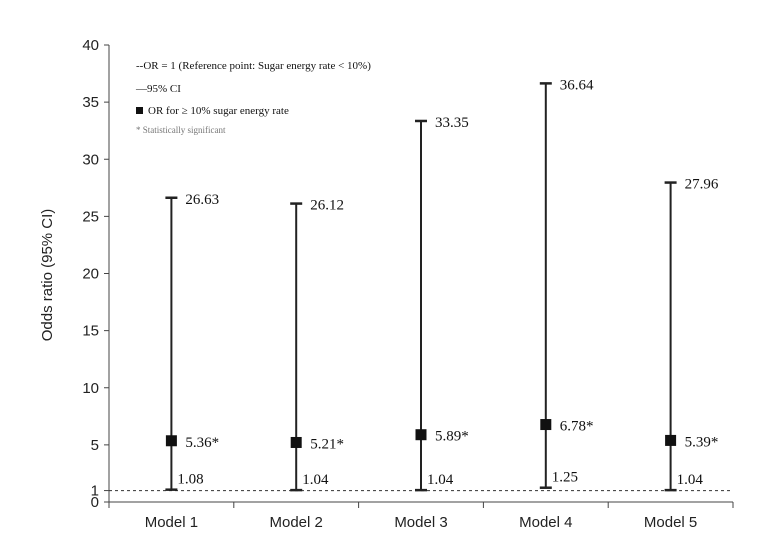 The image size is (770, 548). I want to click on x-tick-label: Model 1, so click(171, 522).